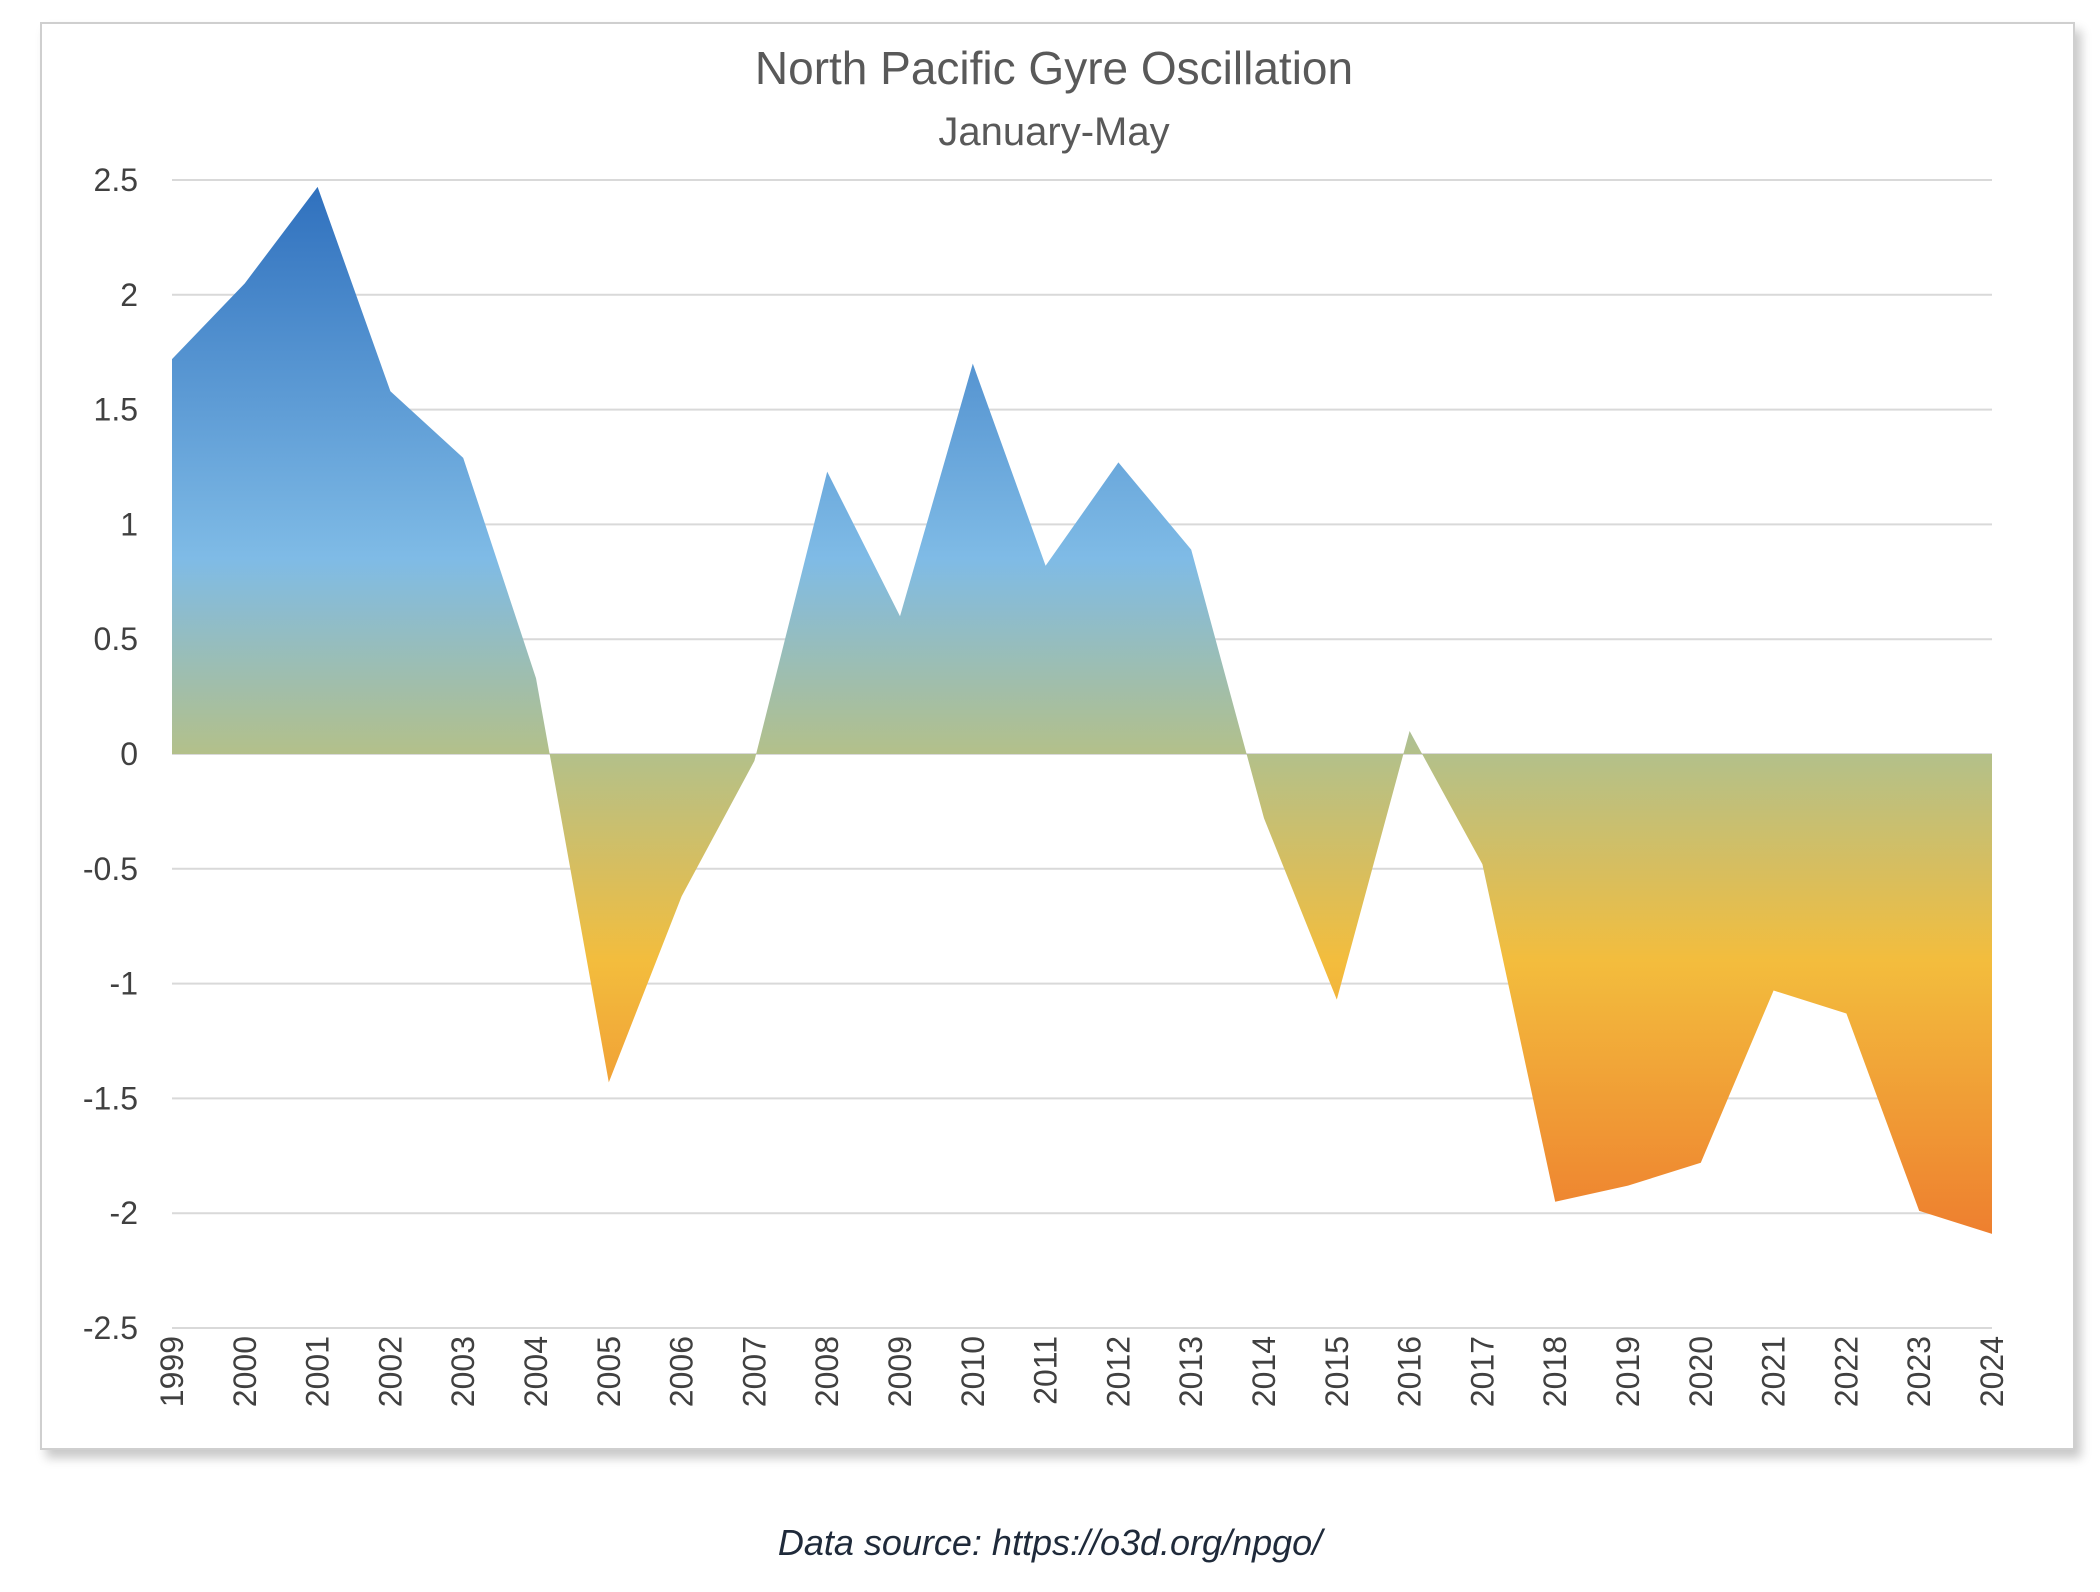 The height and width of the screenshot is (1592, 2100). What do you see at coordinates (124, 1213) in the screenshot?
I see `y-tick-label: -2` at bounding box center [124, 1213].